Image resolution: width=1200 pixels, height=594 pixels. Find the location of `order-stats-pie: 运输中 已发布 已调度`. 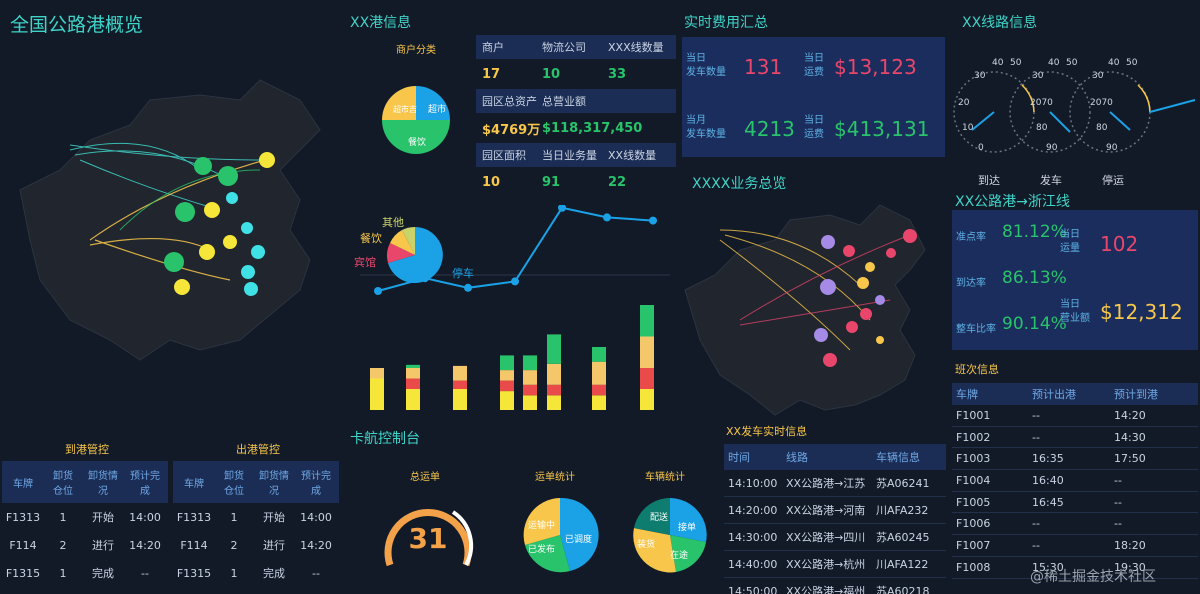

order-stats-pie: 运输中 已发布 已调度 is located at coordinates (560, 535).